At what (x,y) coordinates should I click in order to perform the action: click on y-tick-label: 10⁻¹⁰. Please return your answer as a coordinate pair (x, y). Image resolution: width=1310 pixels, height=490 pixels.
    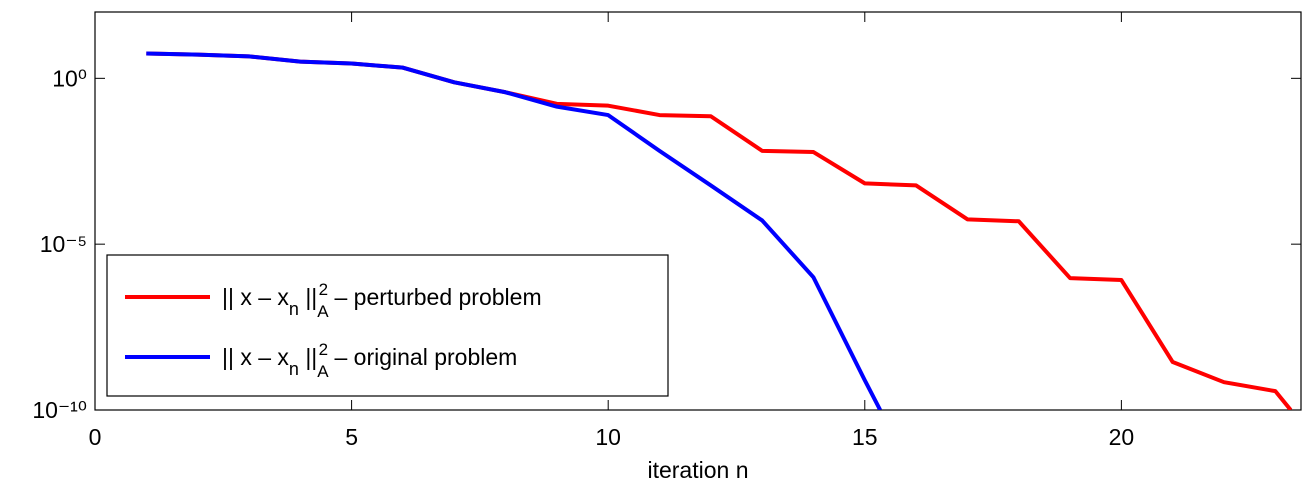
    Looking at the image, I should click on (59, 410).